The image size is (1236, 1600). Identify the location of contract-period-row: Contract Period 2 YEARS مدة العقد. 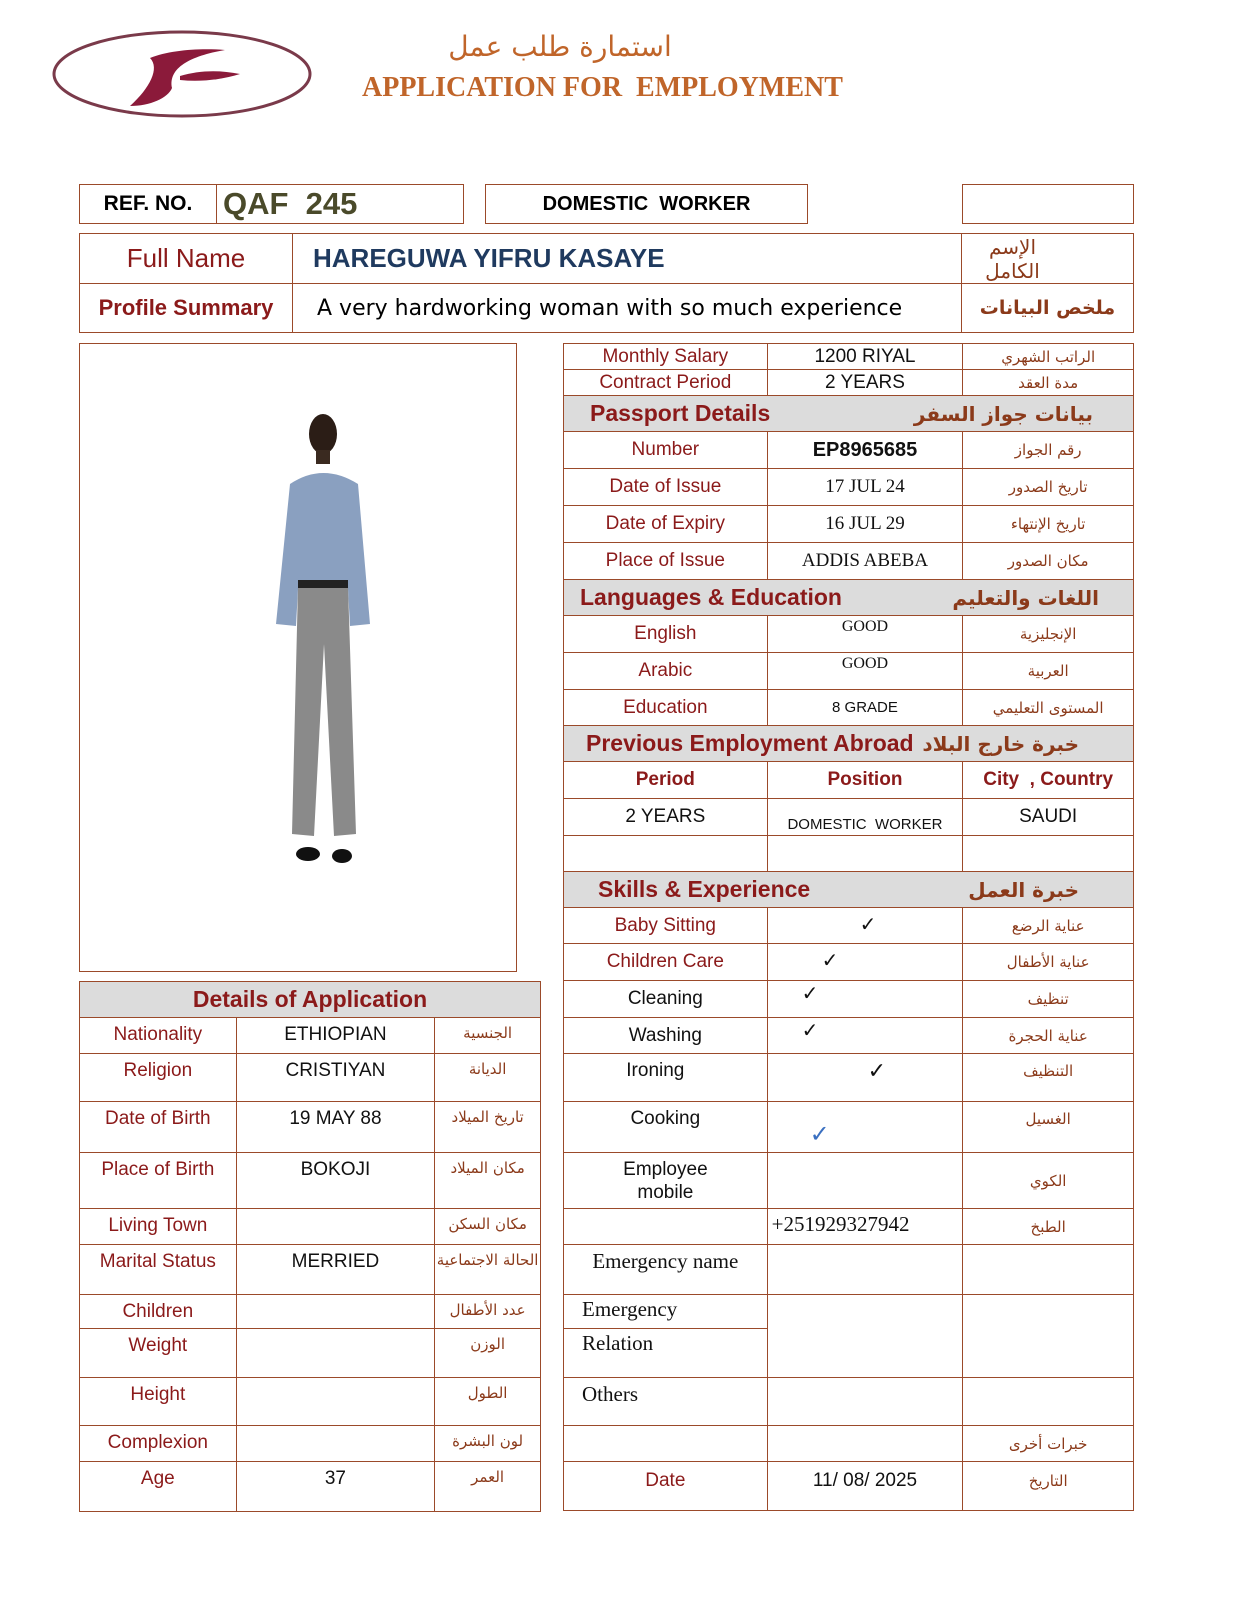
(848, 382).